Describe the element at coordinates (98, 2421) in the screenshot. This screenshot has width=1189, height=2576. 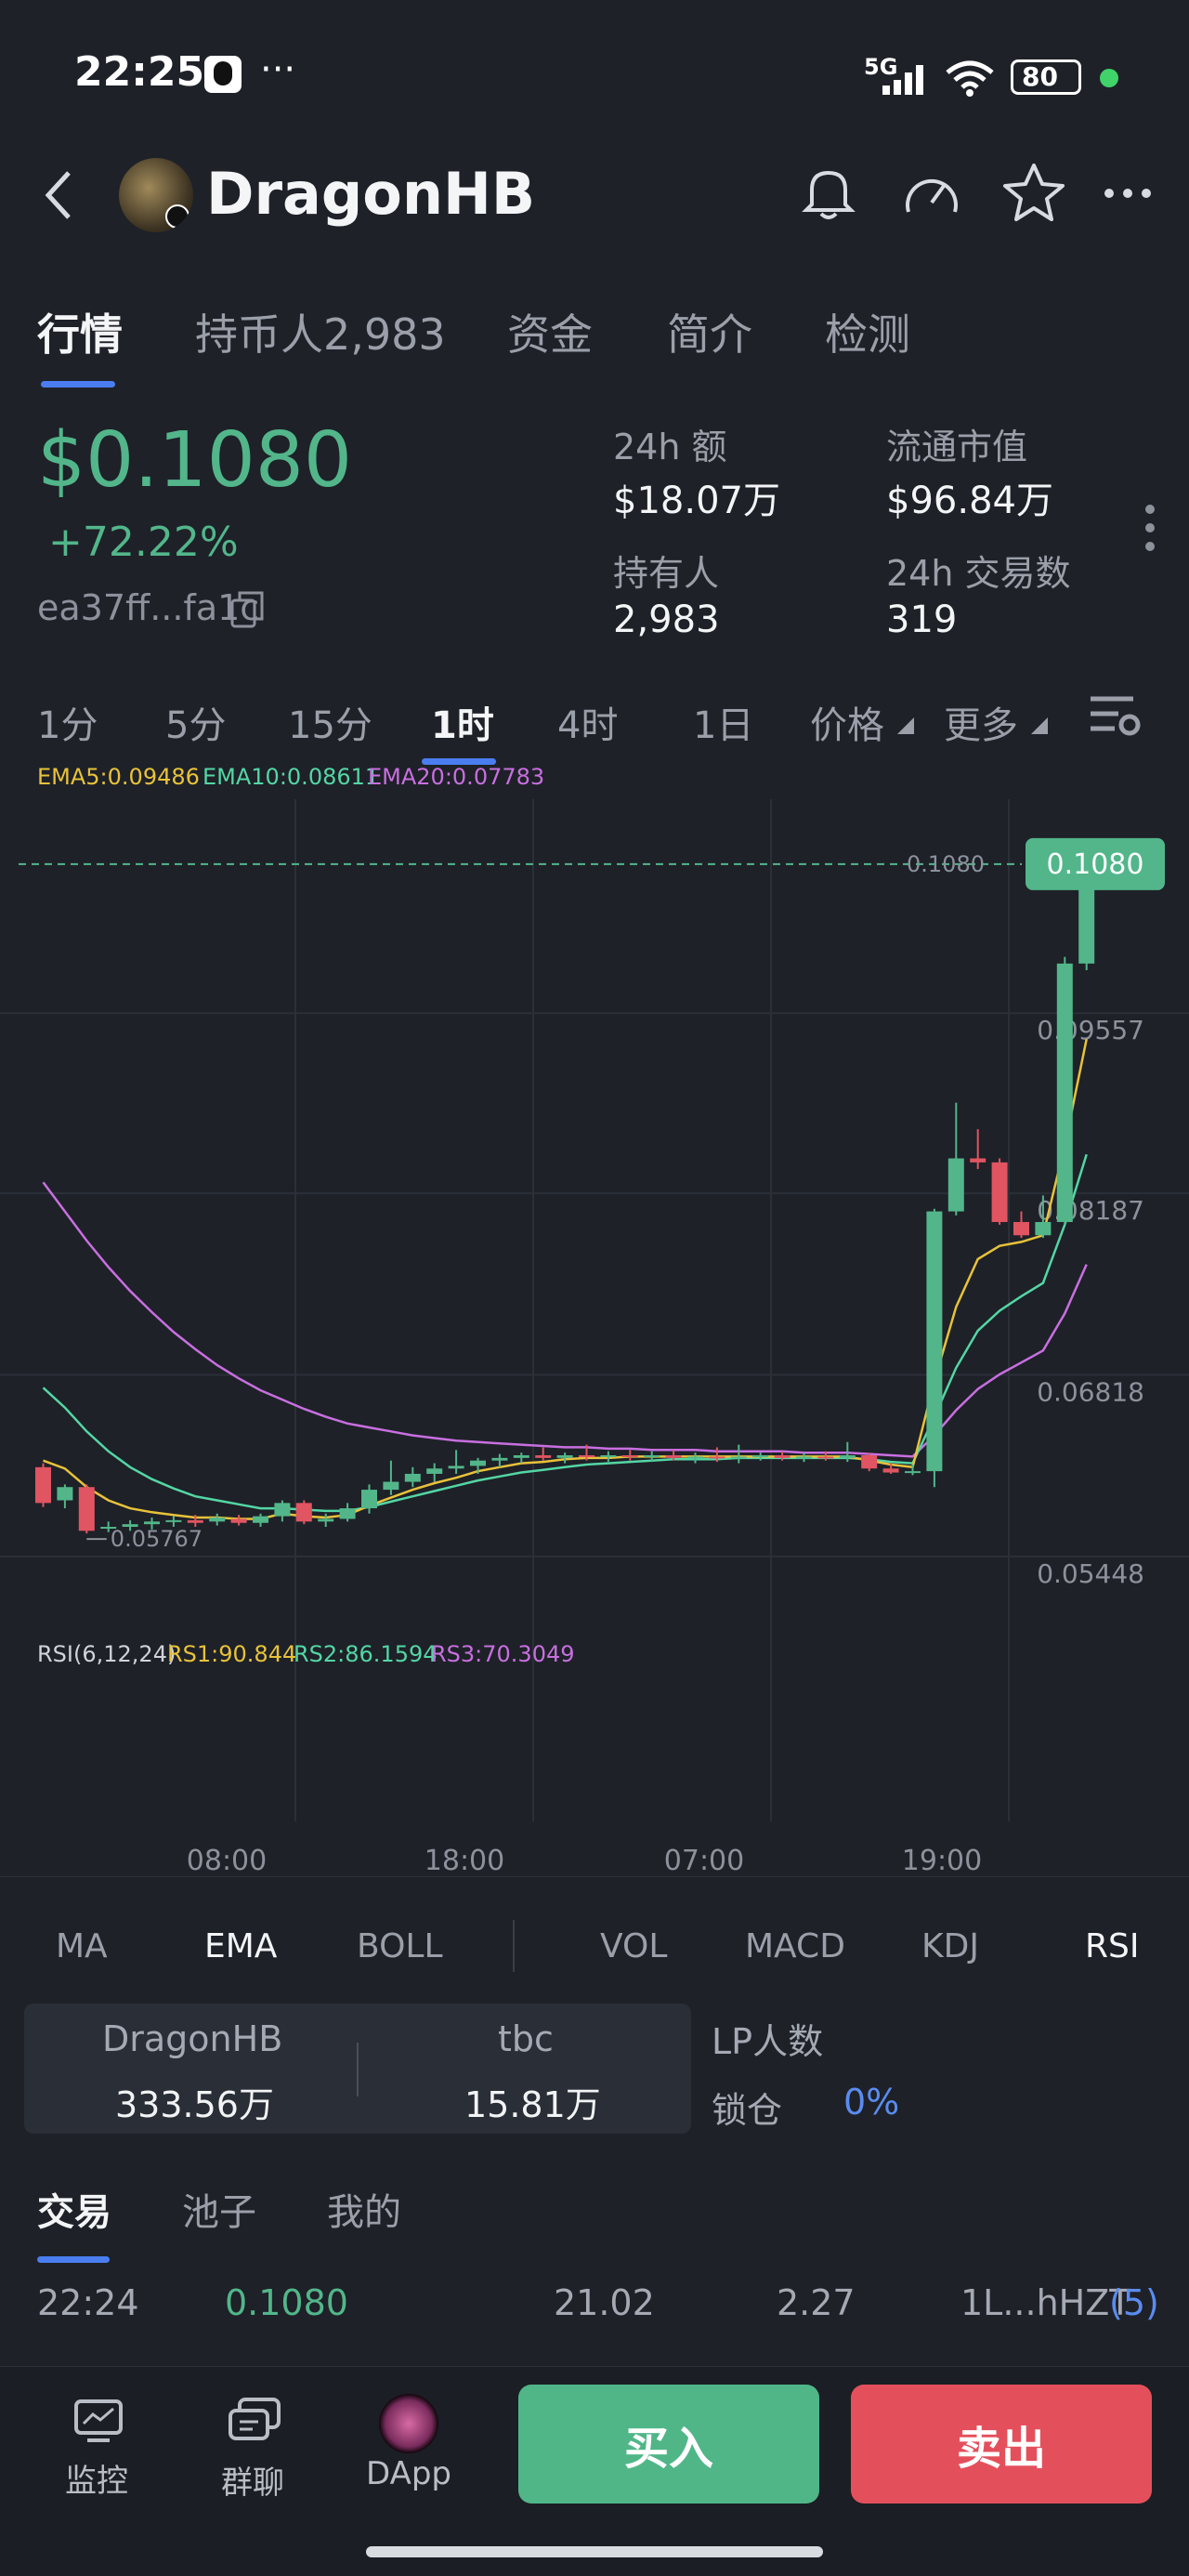
I see `monitor-icon` at that location.